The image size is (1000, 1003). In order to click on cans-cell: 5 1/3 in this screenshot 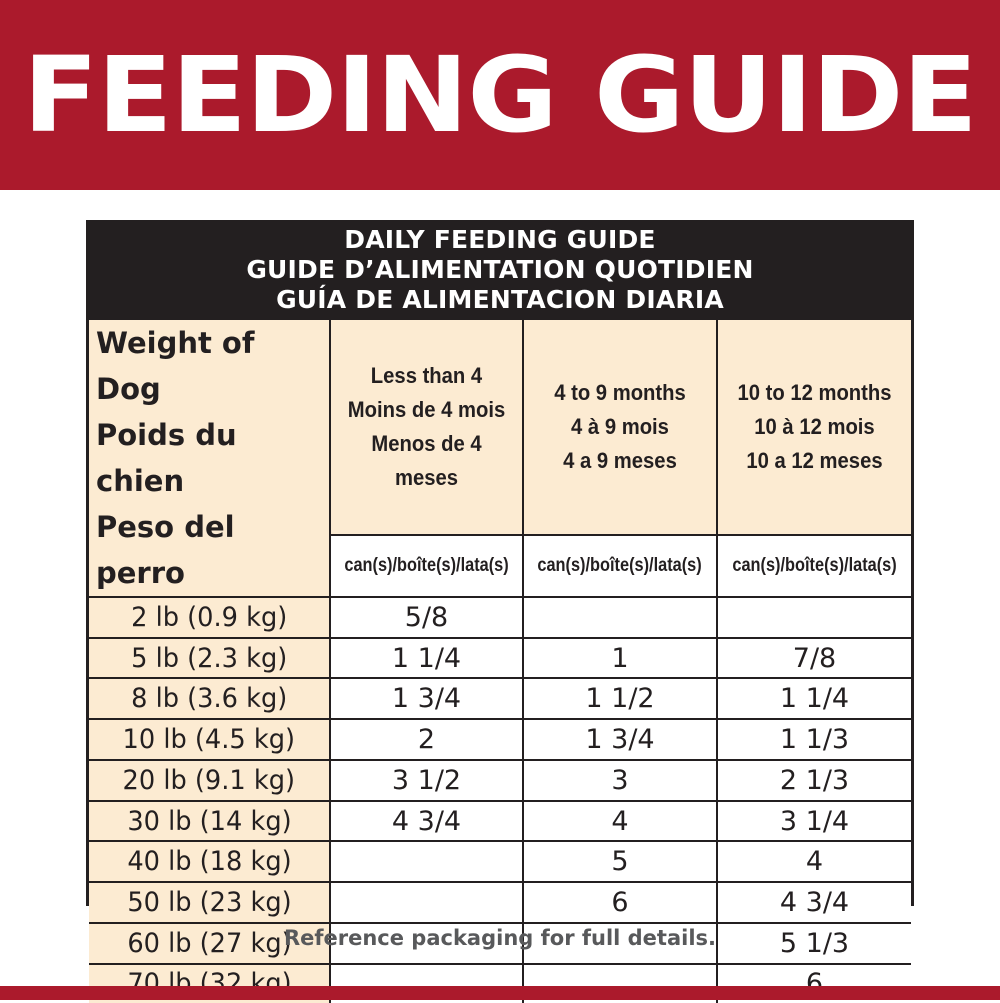, I will do `click(814, 944)`.